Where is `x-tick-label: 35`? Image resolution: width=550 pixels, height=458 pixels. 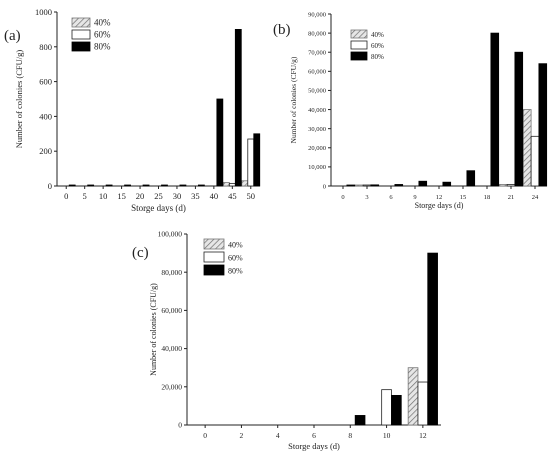
x-tick-label: 35 is located at coordinates (195, 196).